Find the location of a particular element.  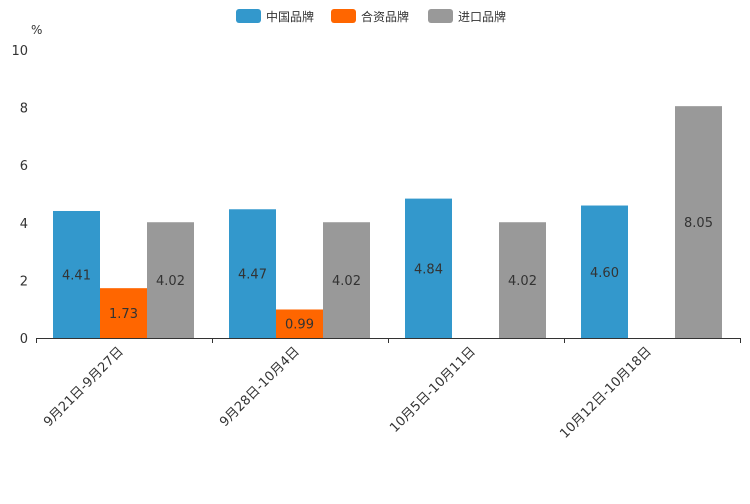

data-label: 4.47 is located at coordinates (252, 275).